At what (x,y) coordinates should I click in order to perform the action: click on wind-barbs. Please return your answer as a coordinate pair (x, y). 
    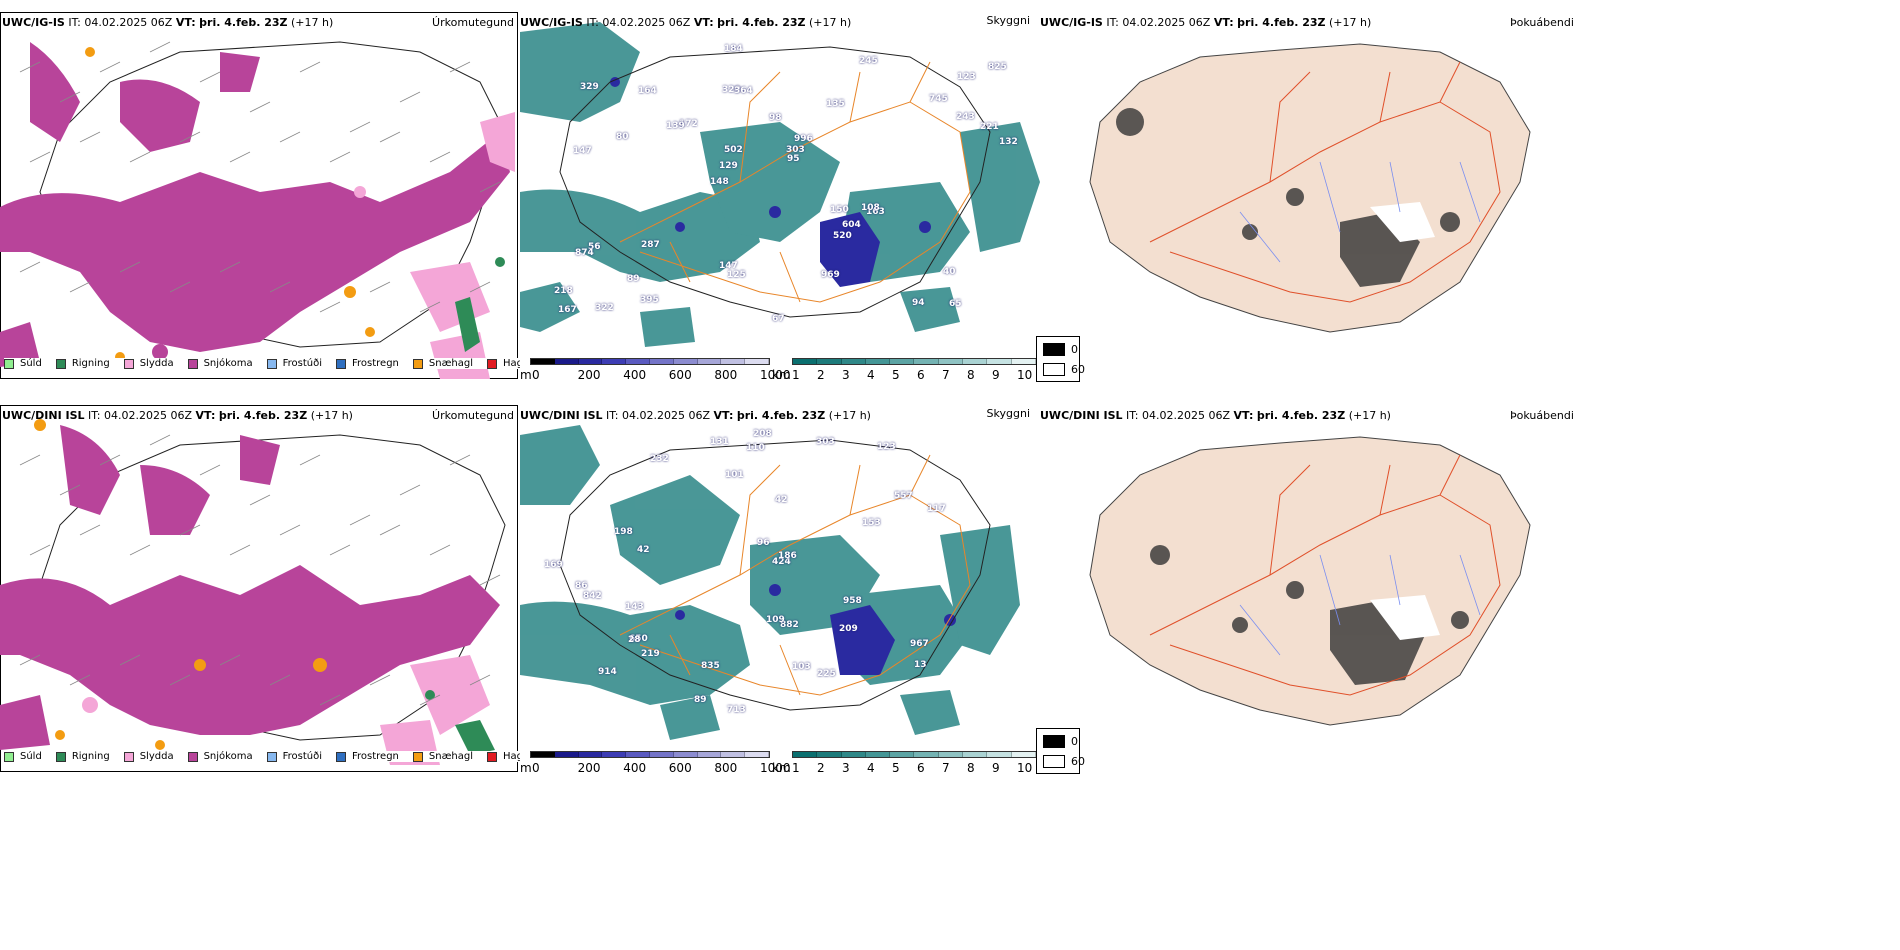
    Looking at the image, I should click on (260, 570).